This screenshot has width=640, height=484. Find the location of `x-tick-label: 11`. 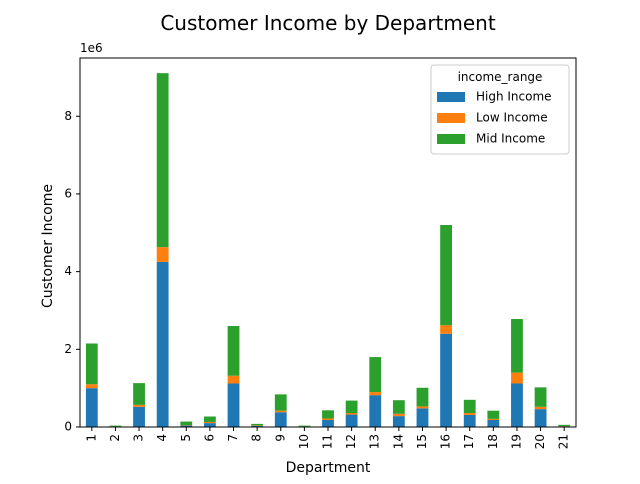

x-tick-label: 11 is located at coordinates (328, 441).